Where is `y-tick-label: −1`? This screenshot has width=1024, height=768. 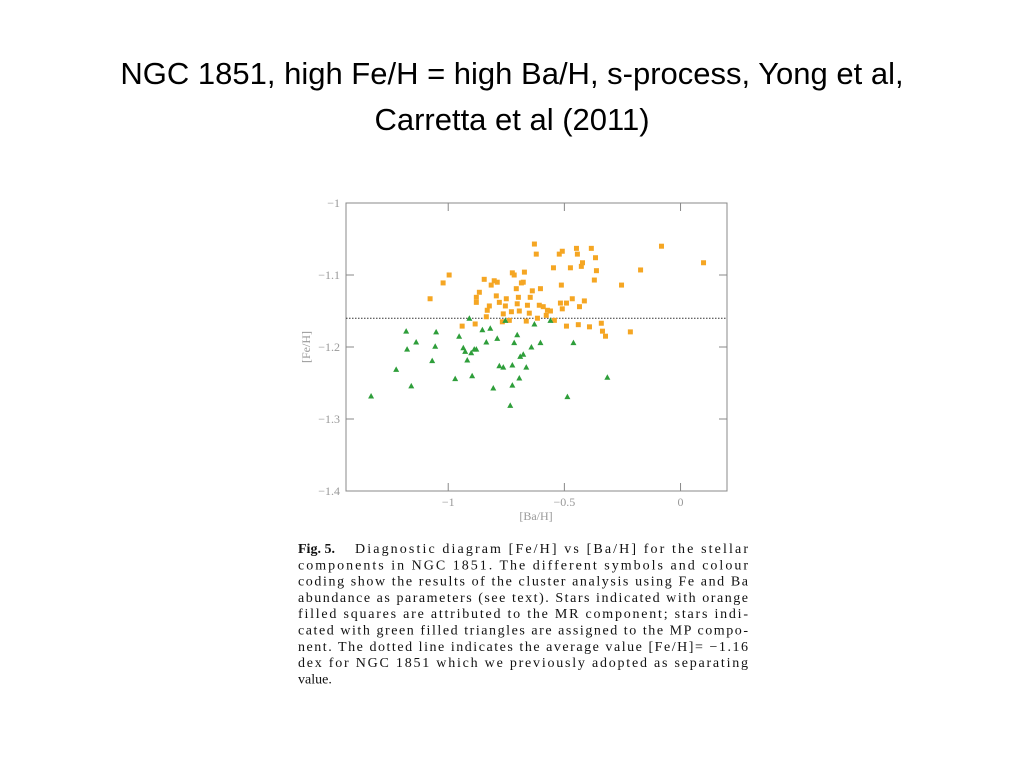
y-tick-label: −1 is located at coordinates (333, 203).